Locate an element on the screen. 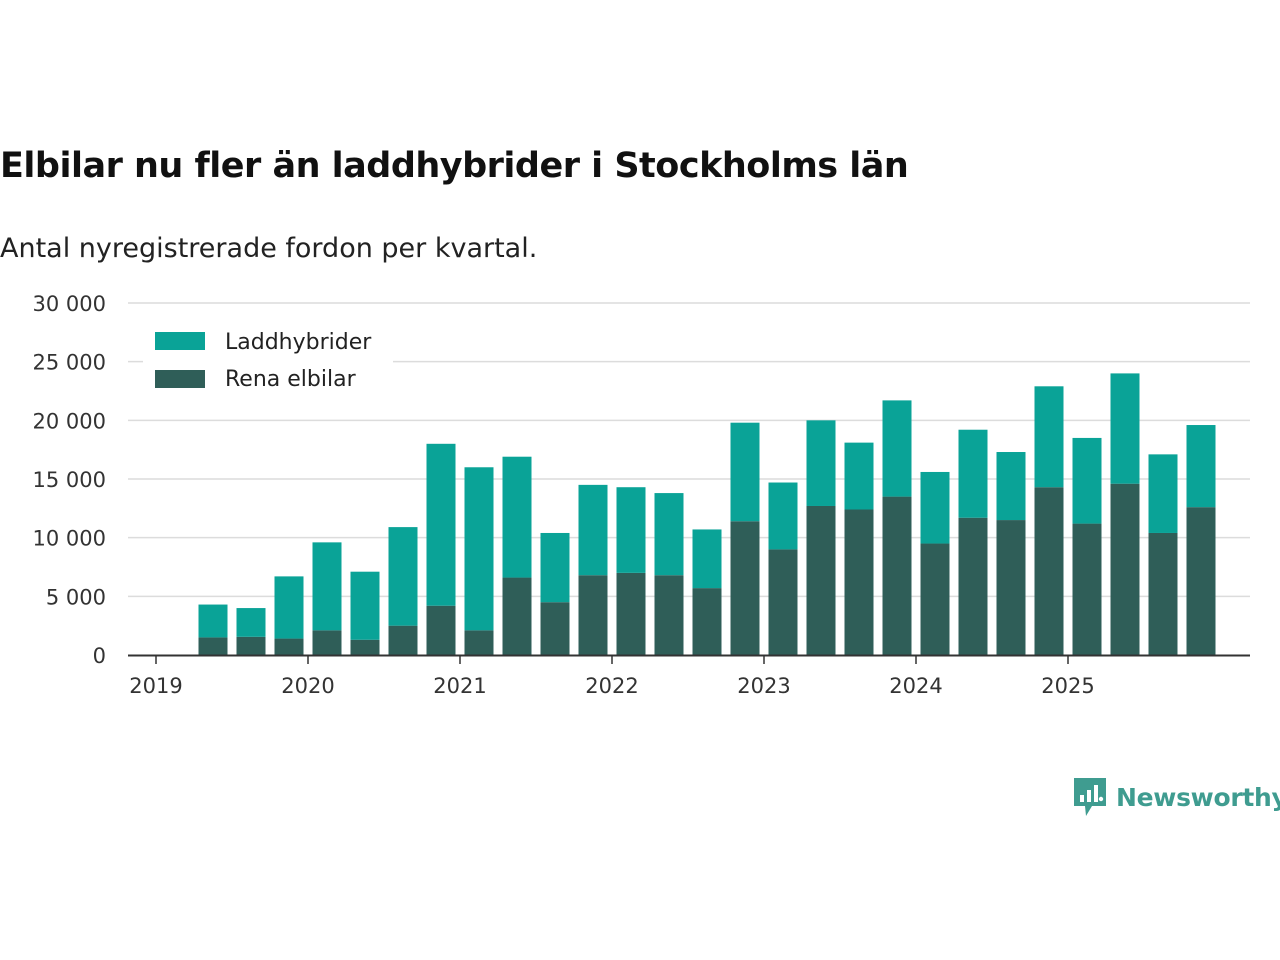 The width and height of the screenshot is (1280, 960). x-axis-ticks: 2019 2020 2021 2022 2023 2024 2025 is located at coordinates (612, 676).